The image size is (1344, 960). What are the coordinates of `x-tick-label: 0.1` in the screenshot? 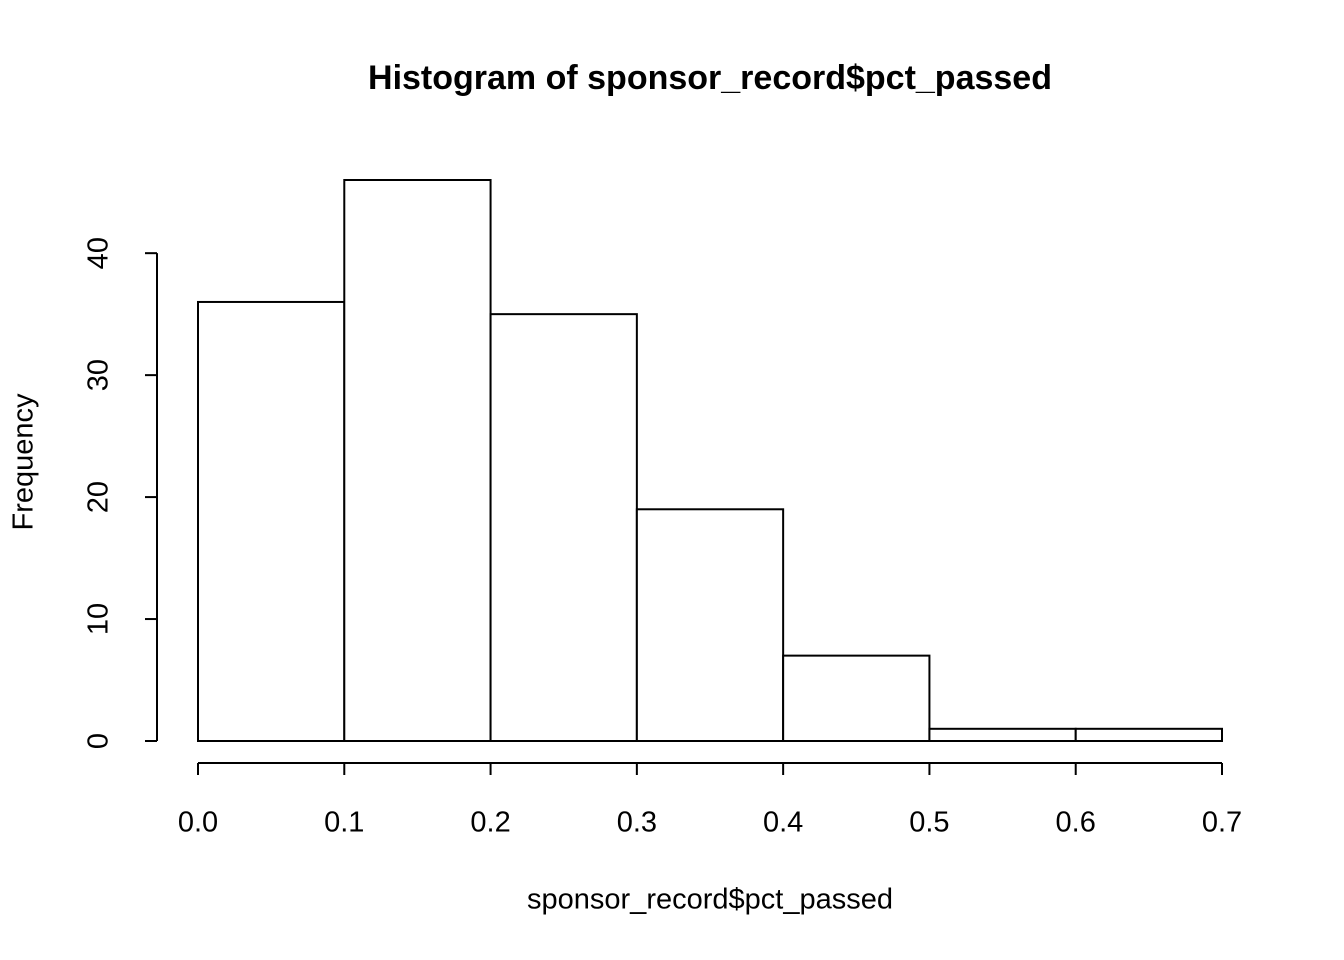 It's located at (344, 823).